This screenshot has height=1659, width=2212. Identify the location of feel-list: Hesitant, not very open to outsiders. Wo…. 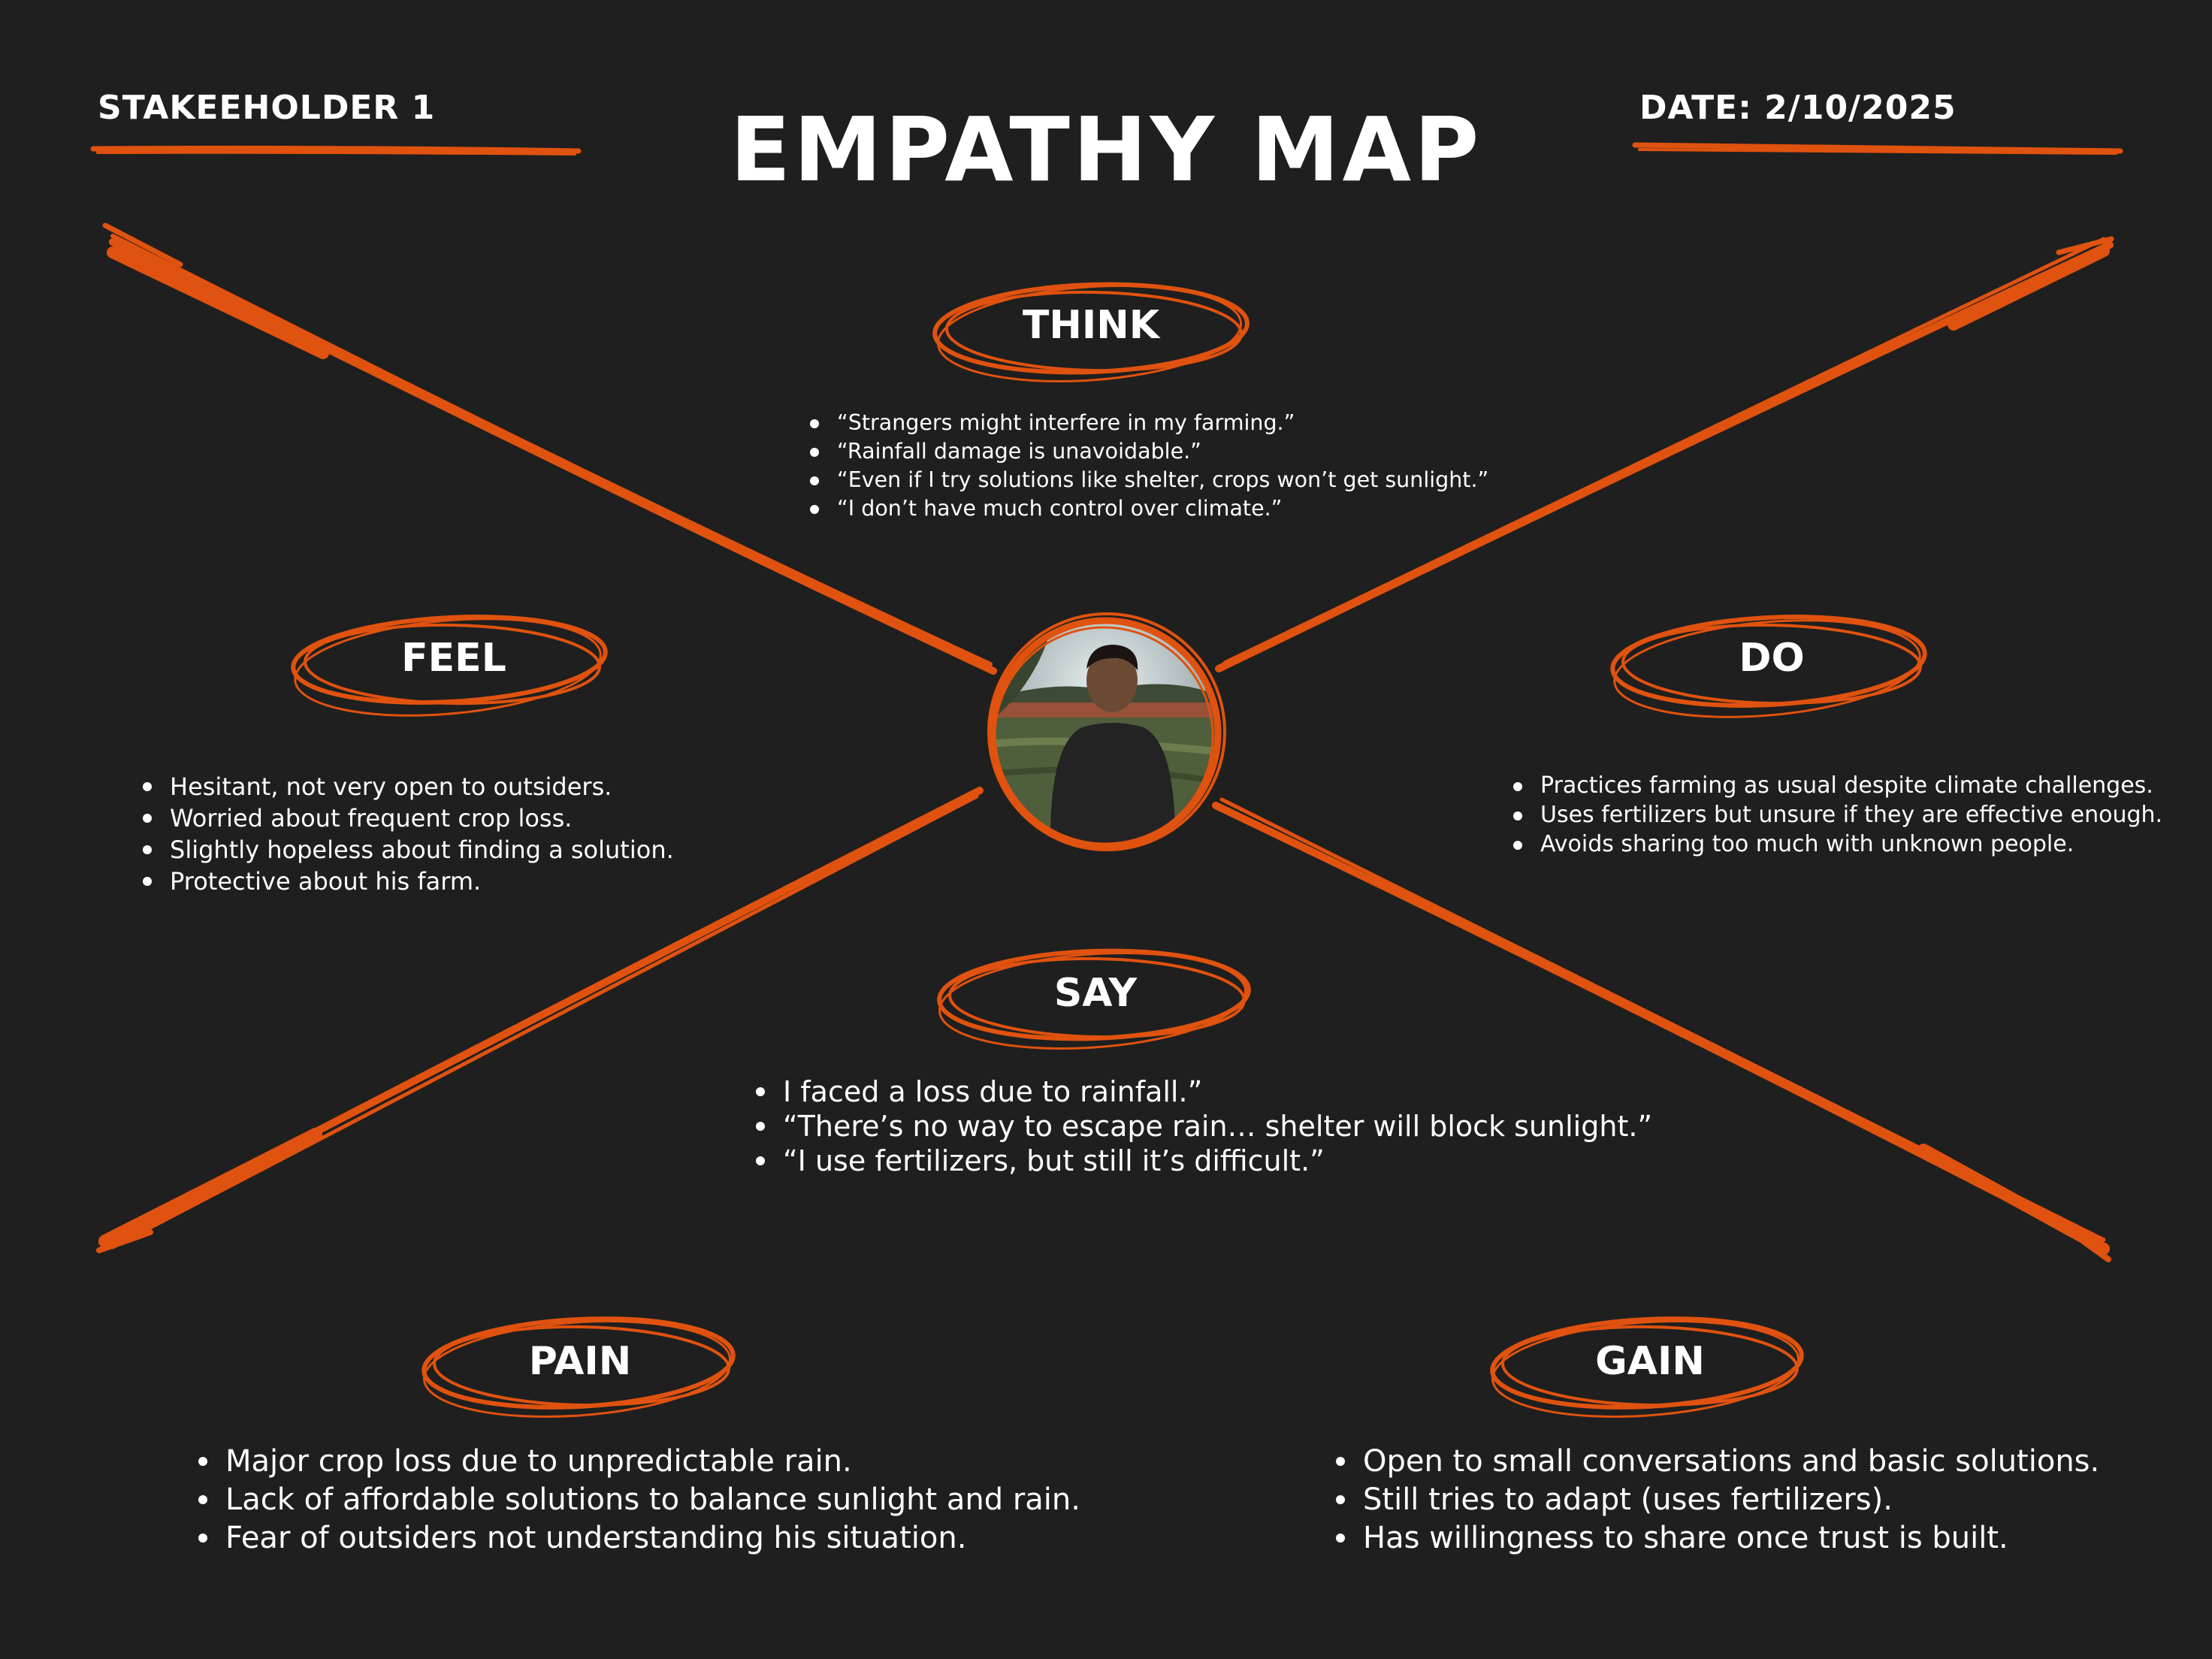
(405, 834).